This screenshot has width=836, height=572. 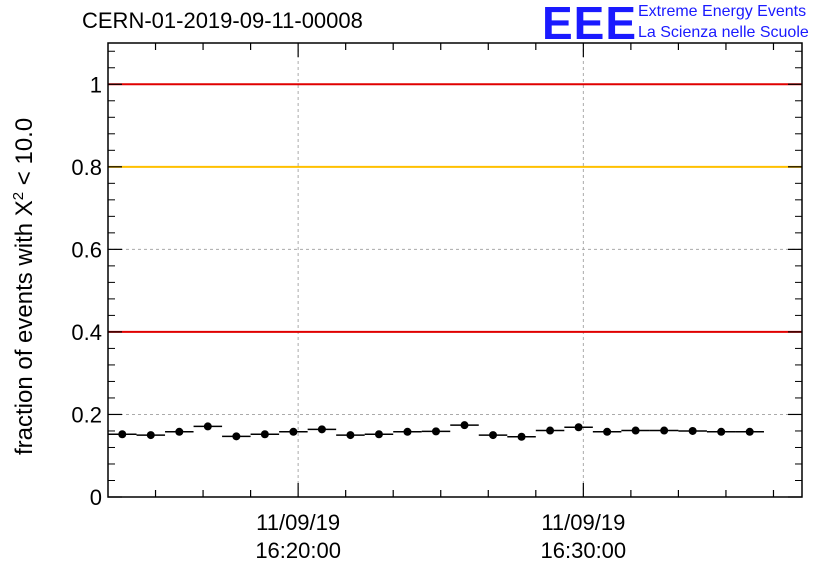 I want to click on x-tick-label-time: 16:30:00, so click(x=584, y=550).